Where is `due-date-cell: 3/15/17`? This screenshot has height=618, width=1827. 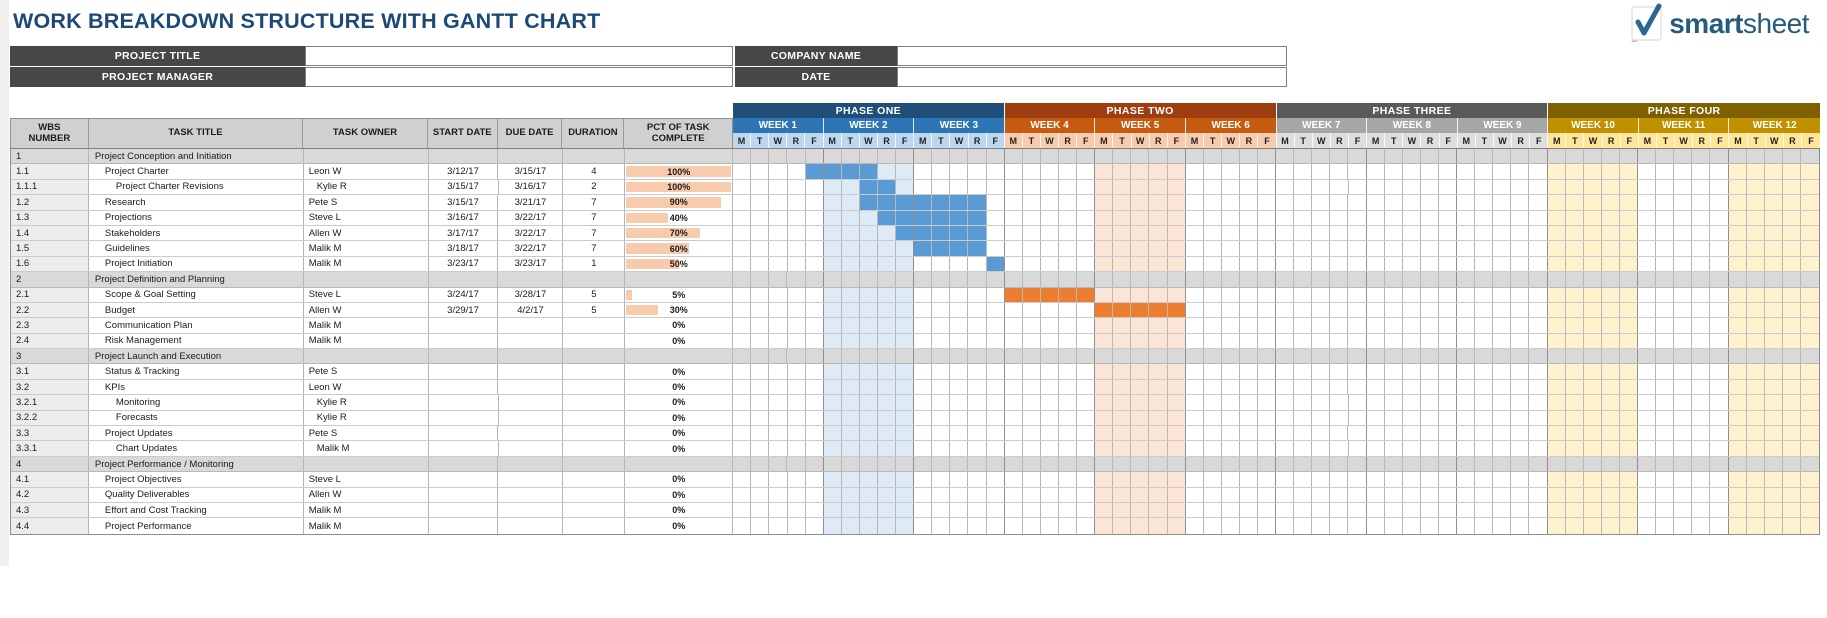 due-date-cell: 3/15/17 is located at coordinates (531, 171).